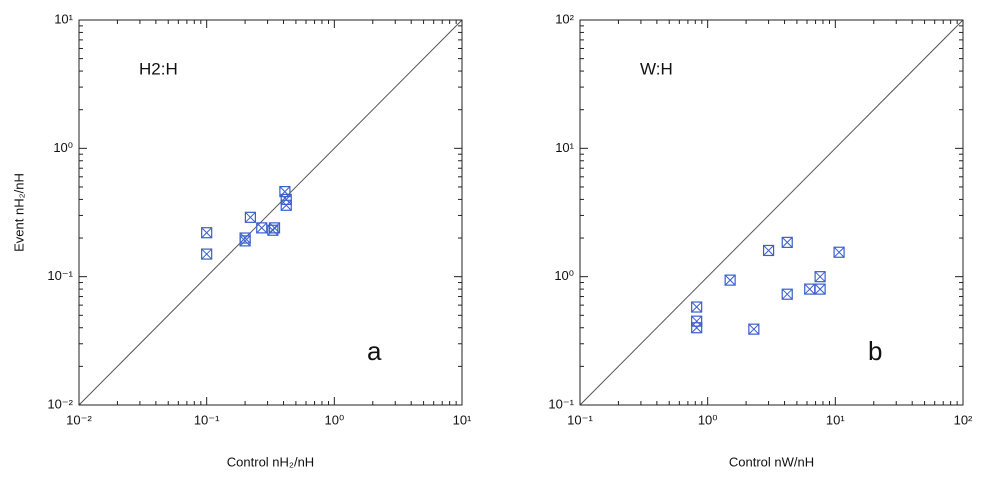 The width and height of the screenshot is (985, 479). What do you see at coordinates (270, 461) in the screenshot?
I see `x-axis-label: Control nH₂/nH` at bounding box center [270, 461].